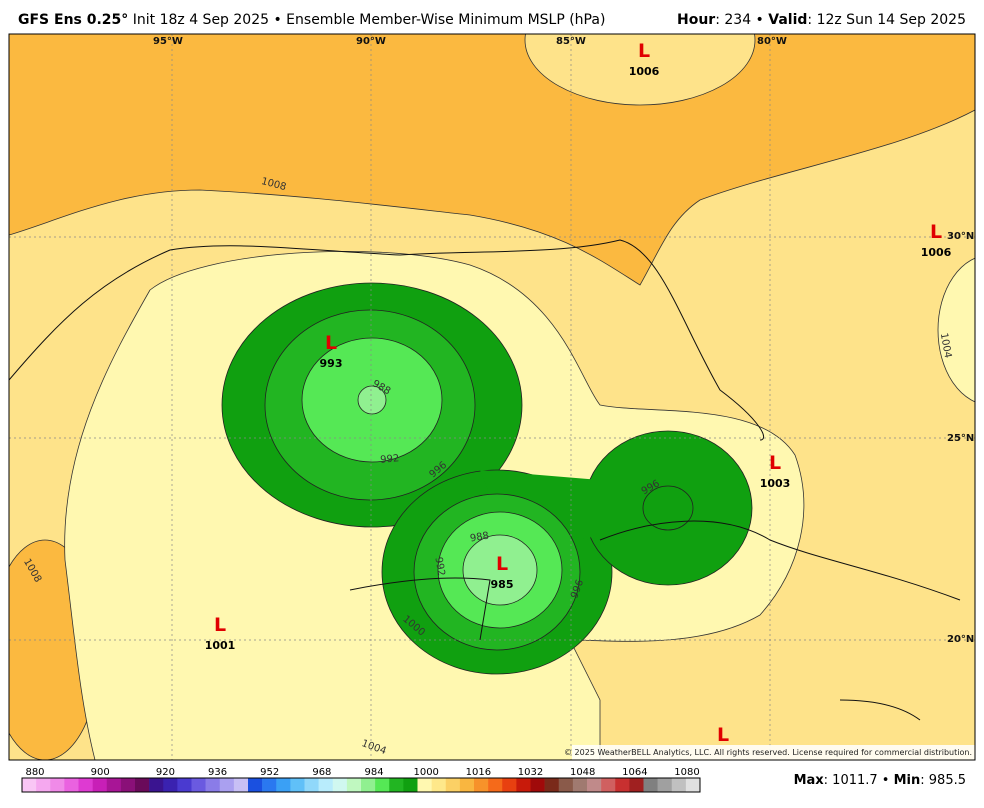 This screenshot has width=984, height=808. What do you see at coordinates (686, 772) in the screenshot?
I see `colorbar-label: 1080` at bounding box center [686, 772].